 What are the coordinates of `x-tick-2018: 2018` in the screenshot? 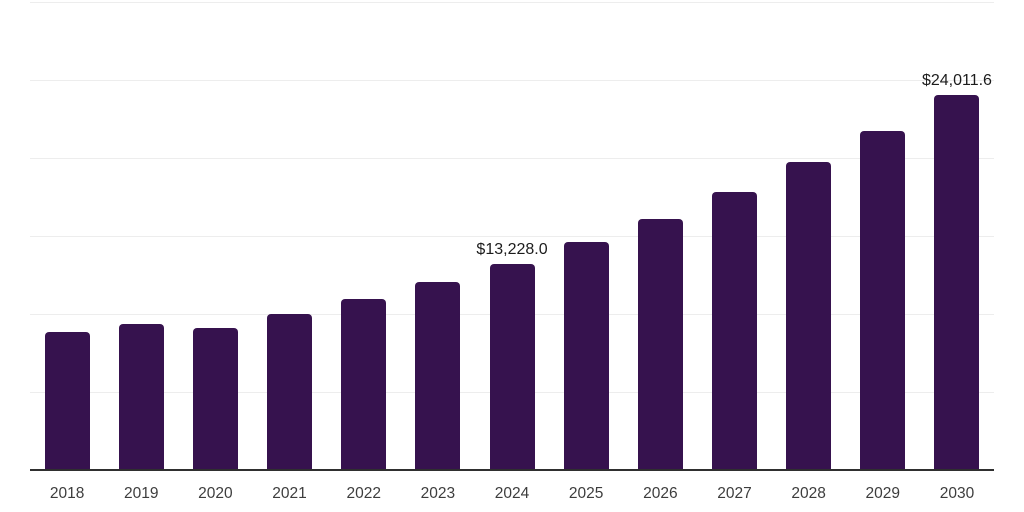 It's located at (67, 493).